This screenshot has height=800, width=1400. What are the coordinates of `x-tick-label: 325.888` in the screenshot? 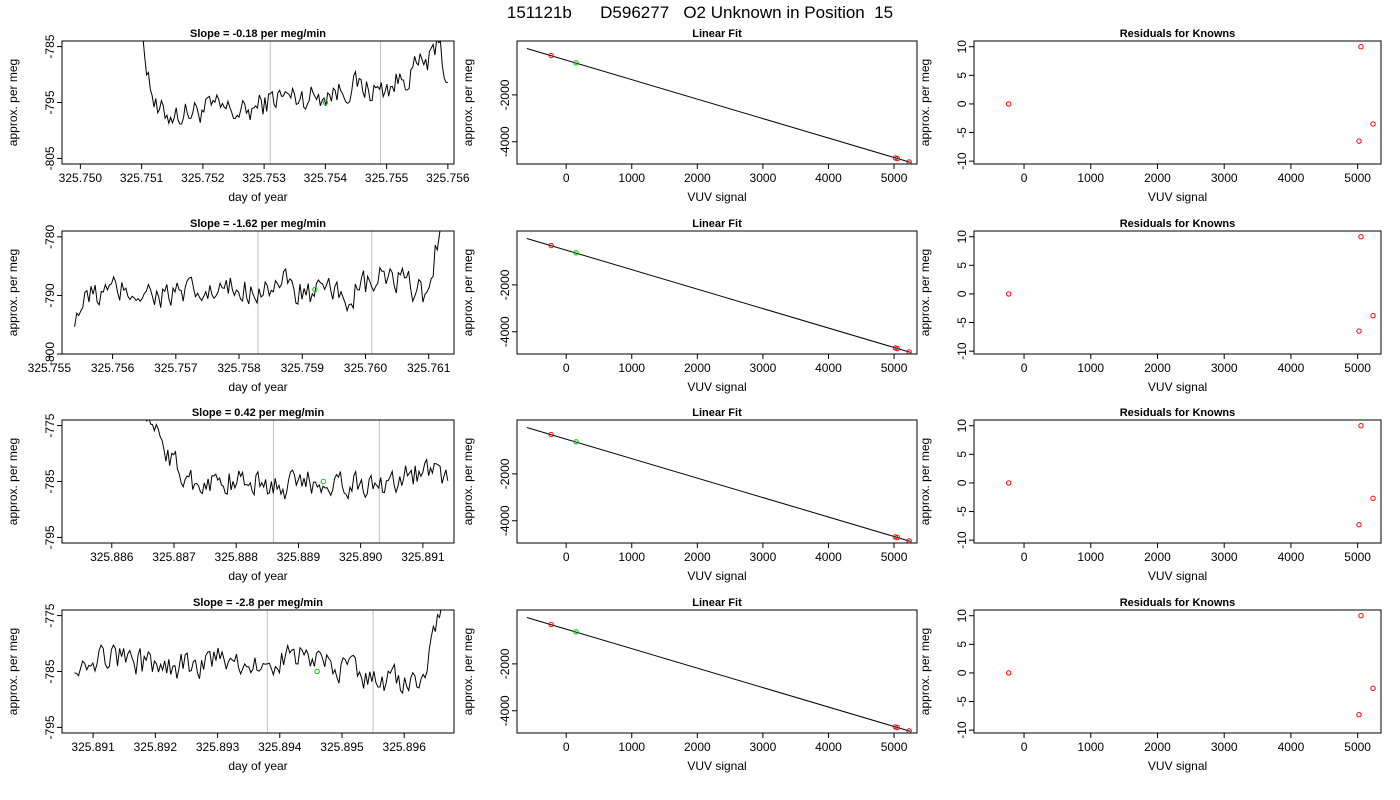 It's located at (237, 557).